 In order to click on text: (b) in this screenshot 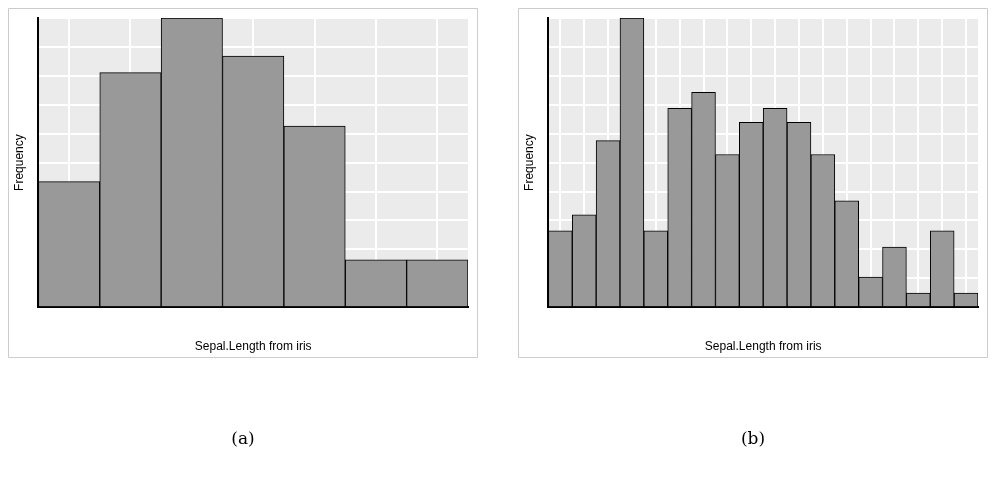, I will do `click(753, 438)`.